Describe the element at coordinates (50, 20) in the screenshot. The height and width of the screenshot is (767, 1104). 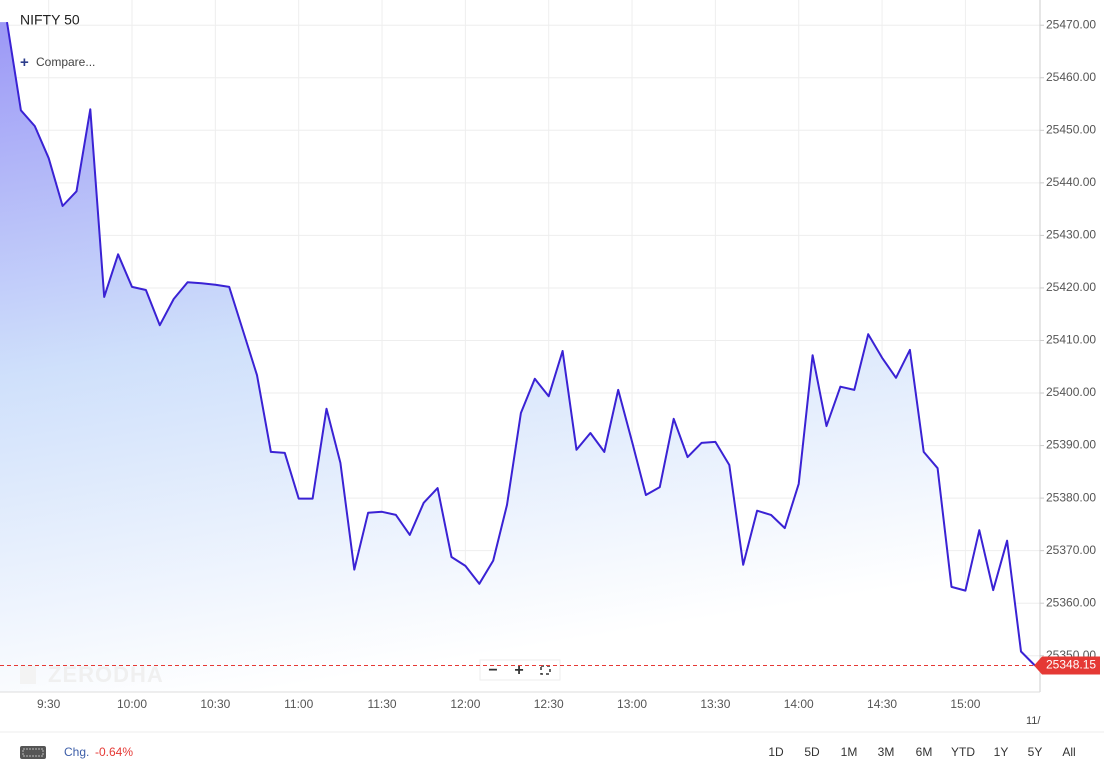
I see `chart-title: NIFTY 50` at that location.